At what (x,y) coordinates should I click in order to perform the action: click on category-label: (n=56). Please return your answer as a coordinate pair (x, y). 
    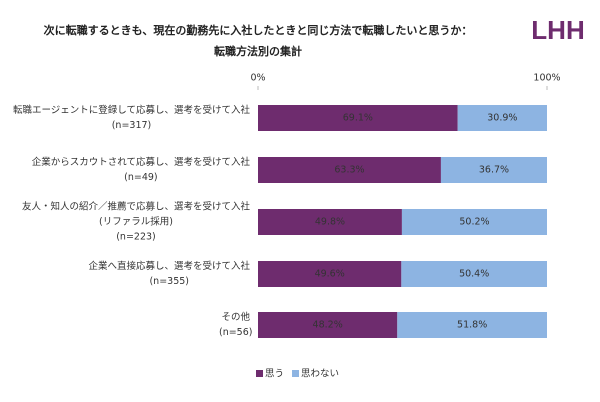
    Looking at the image, I should click on (235, 332).